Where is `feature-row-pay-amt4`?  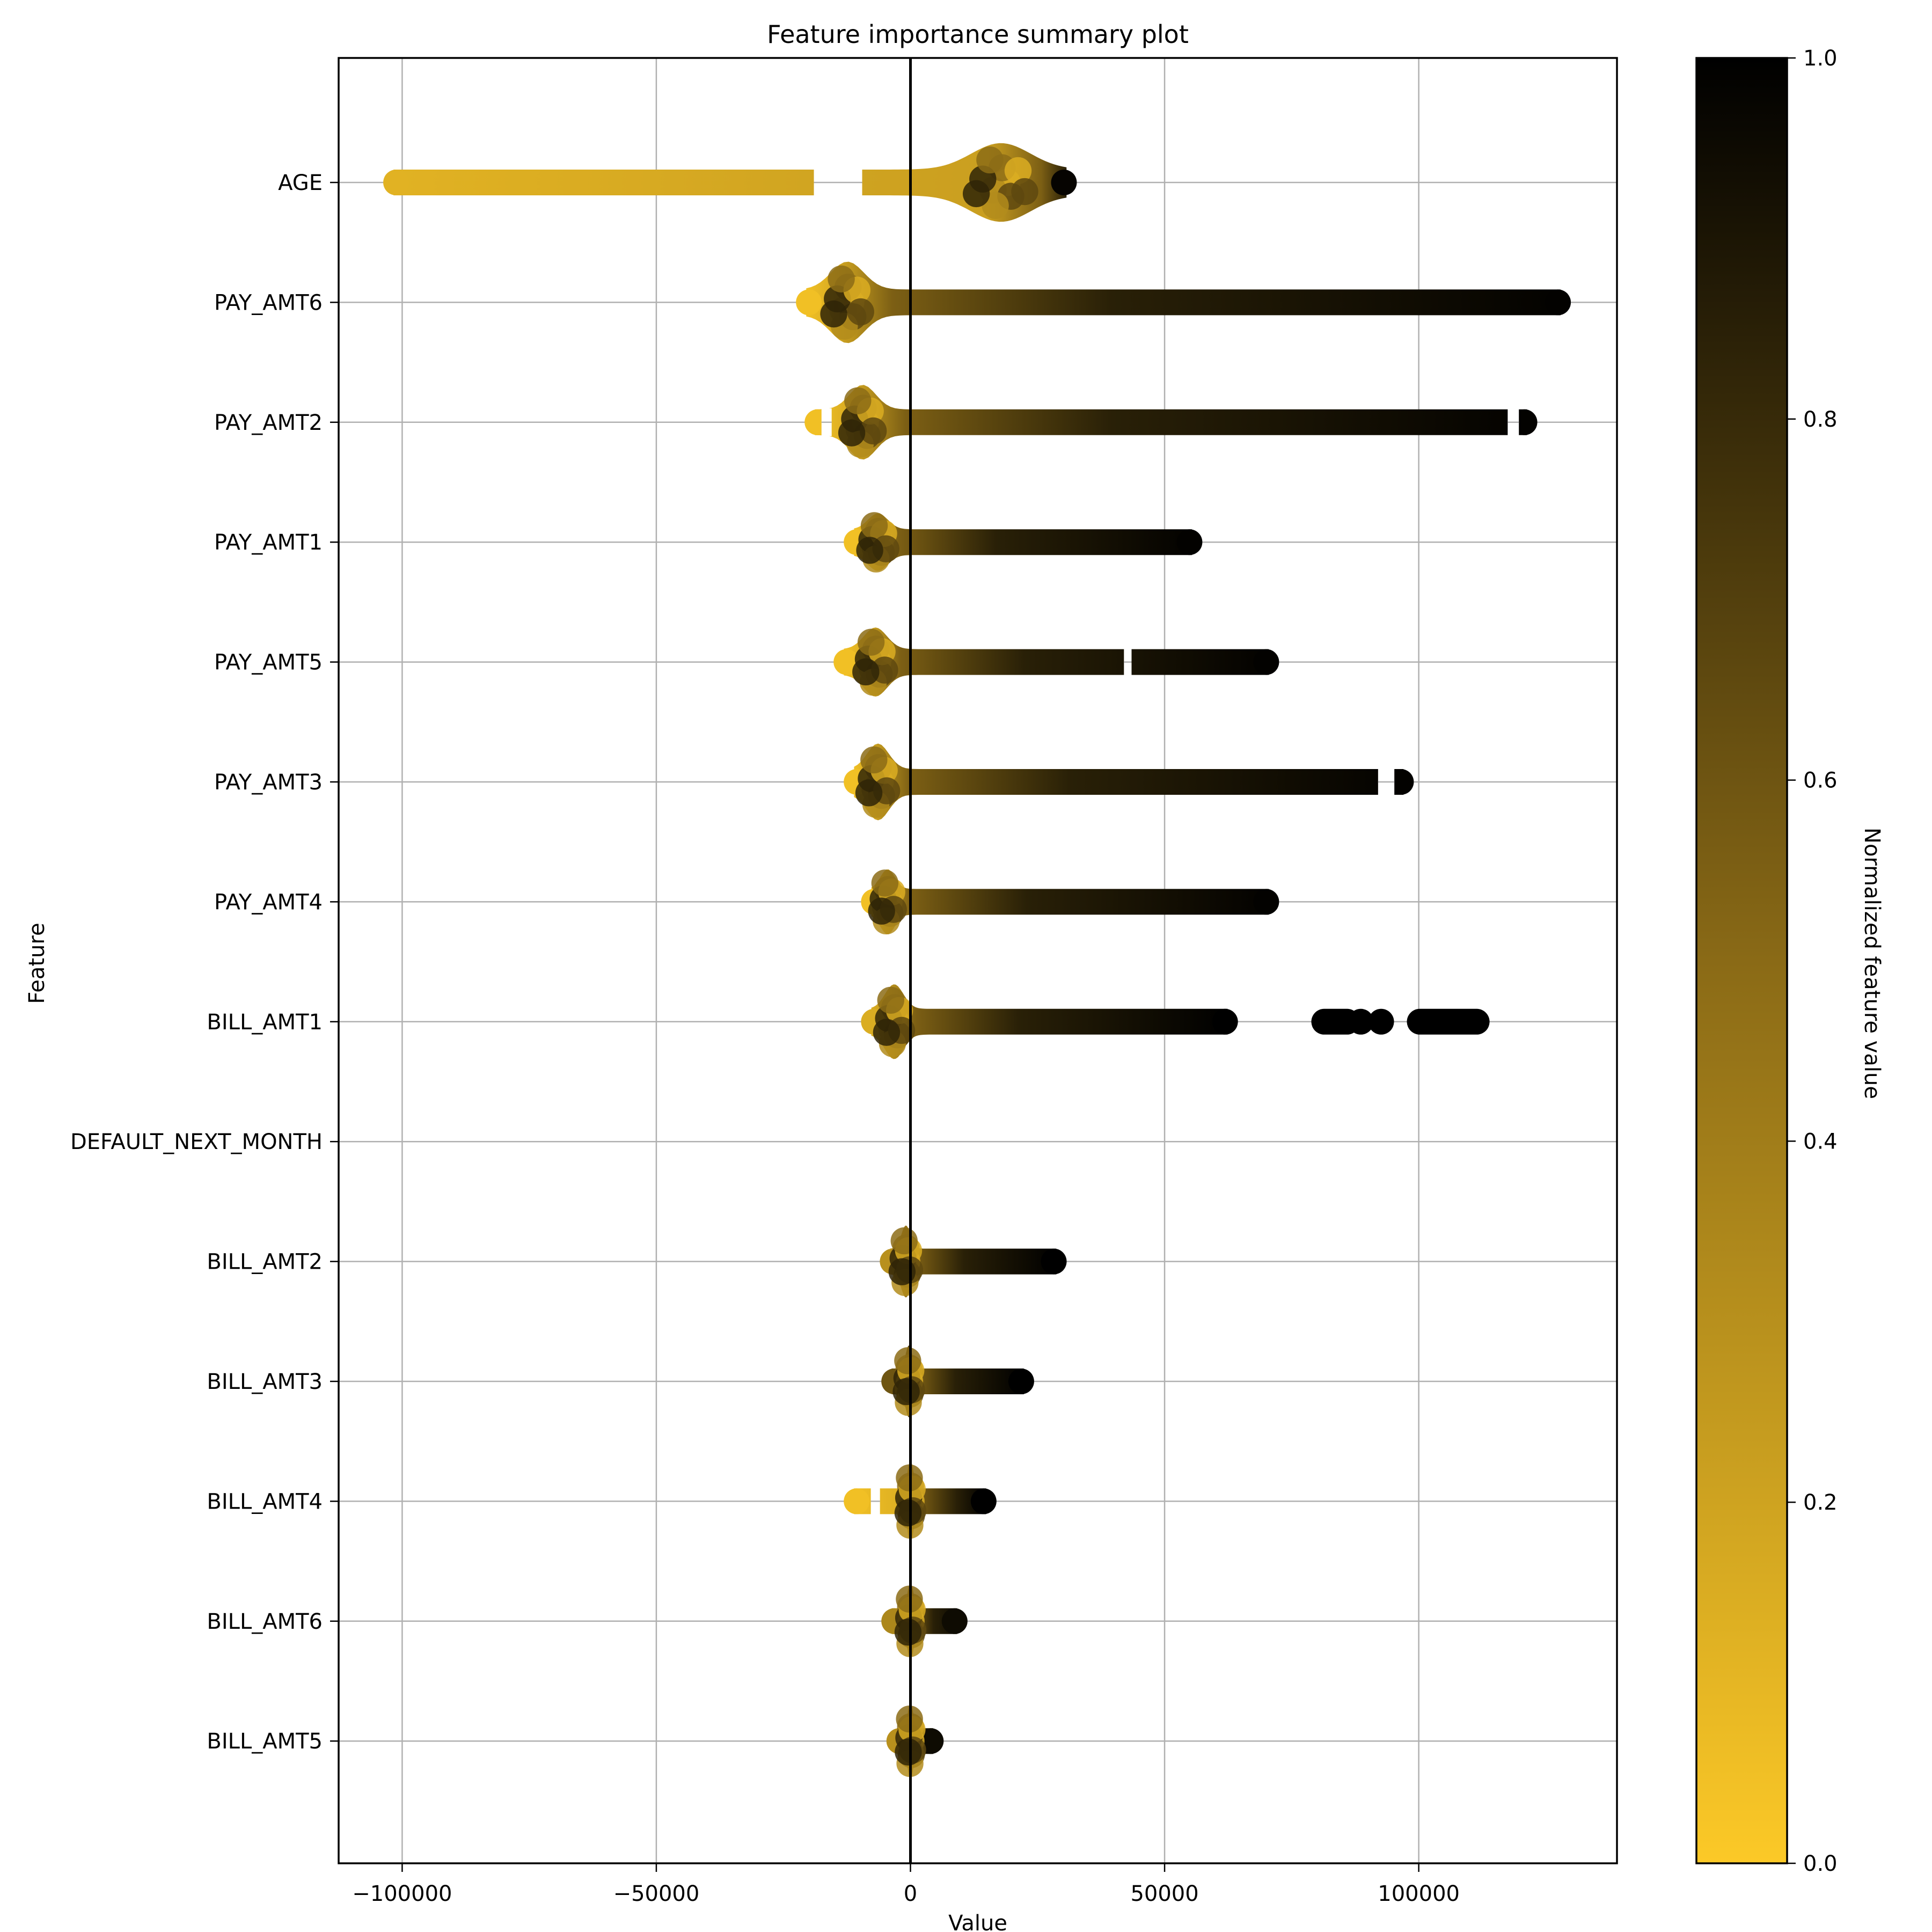
feature-row-pay-amt4 is located at coordinates (1070, 902).